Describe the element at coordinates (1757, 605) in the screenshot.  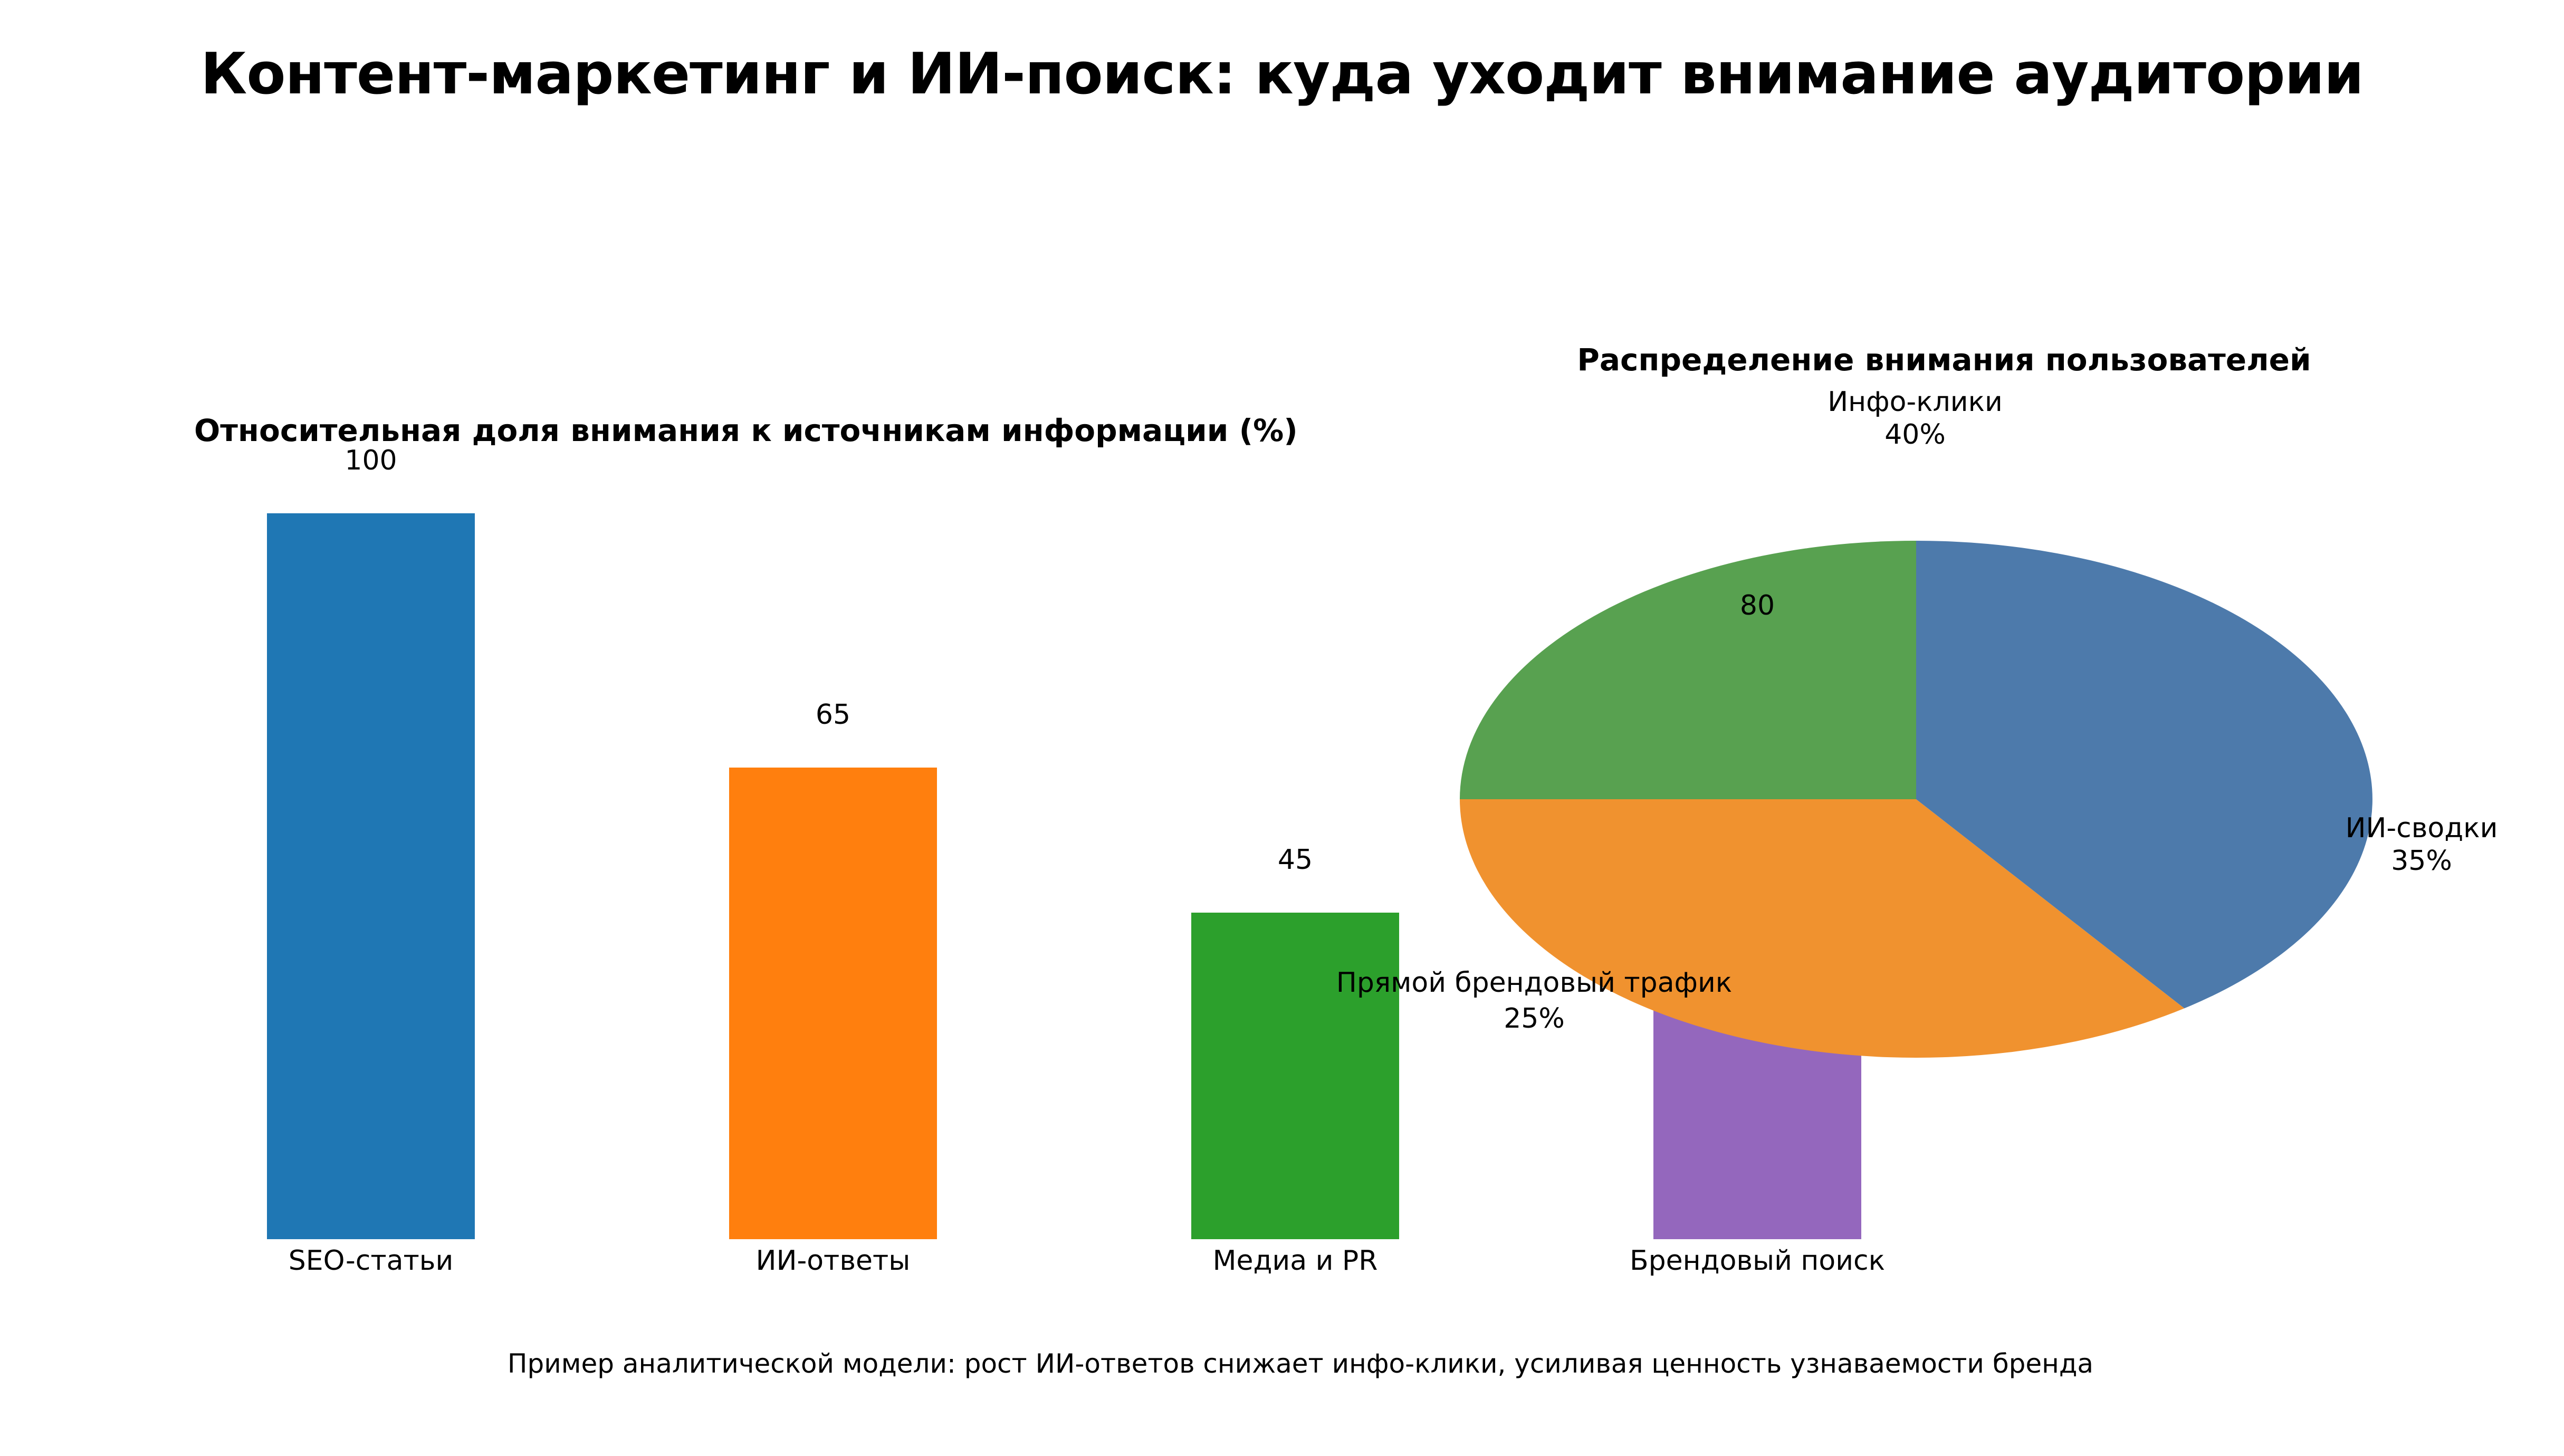
I see `bar-value-label: 80` at that location.